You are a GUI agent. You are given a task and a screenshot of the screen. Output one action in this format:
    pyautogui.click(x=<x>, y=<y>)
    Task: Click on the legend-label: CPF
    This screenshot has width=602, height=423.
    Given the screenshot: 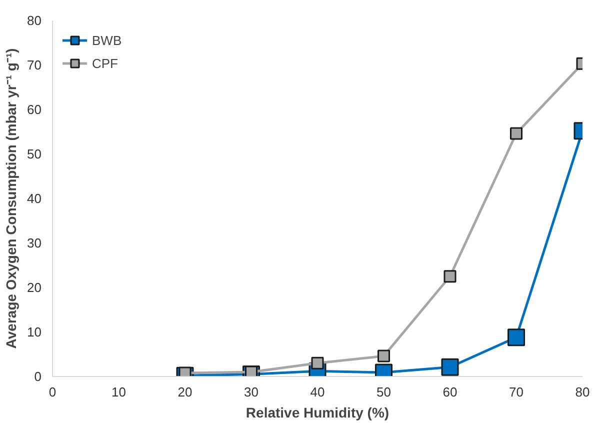 What is the action you would take?
    pyautogui.click(x=105, y=63)
    